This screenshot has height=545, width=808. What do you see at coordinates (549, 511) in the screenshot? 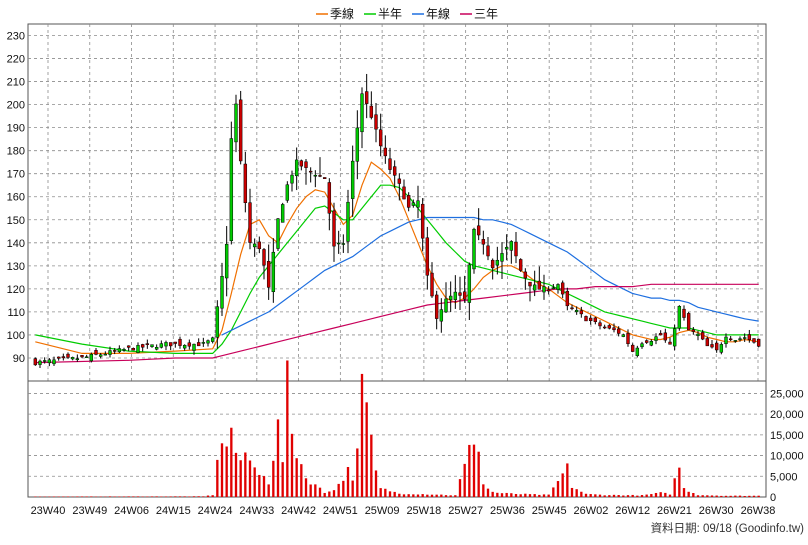
I see `x-tick-label: 25W45` at bounding box center [549, 511].